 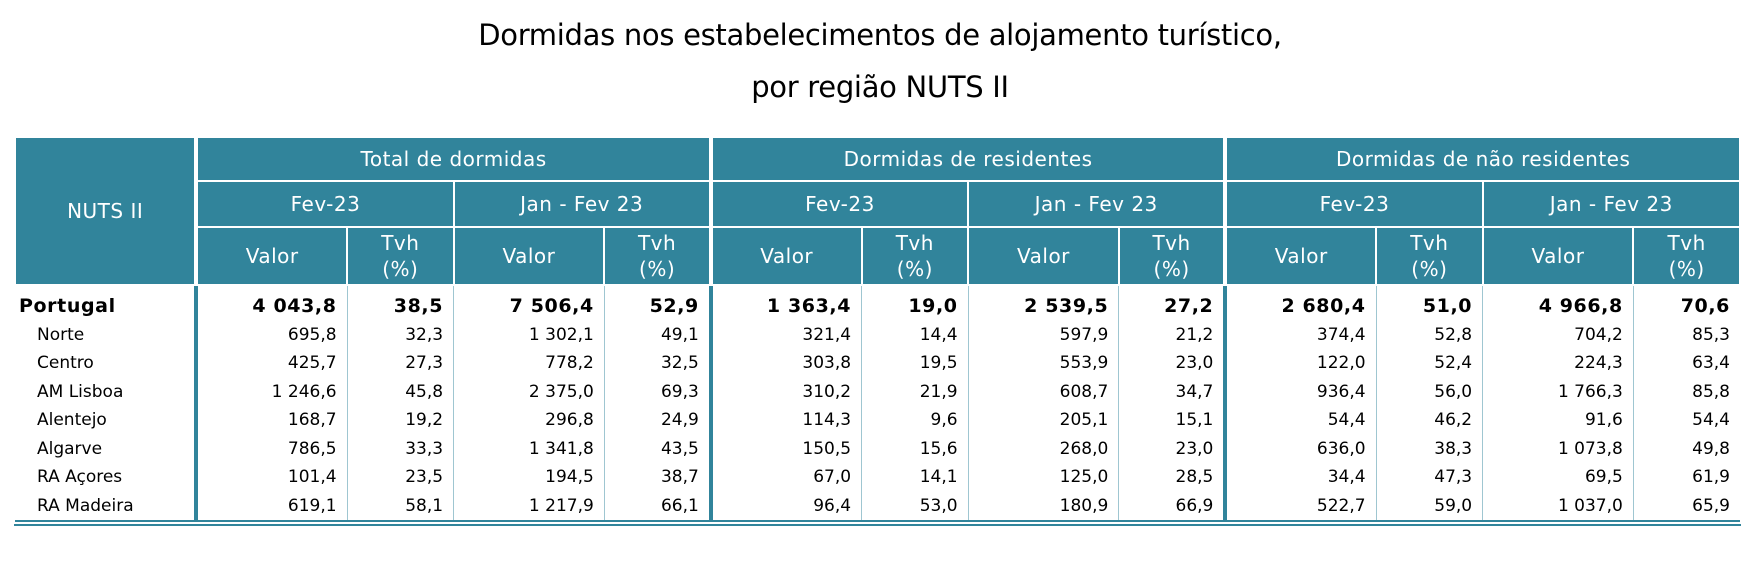 What do you see at coordinates (1558, 334) in the screenshot?
I see `valor-cell: 704,2` at bounding box center [1558, 334].